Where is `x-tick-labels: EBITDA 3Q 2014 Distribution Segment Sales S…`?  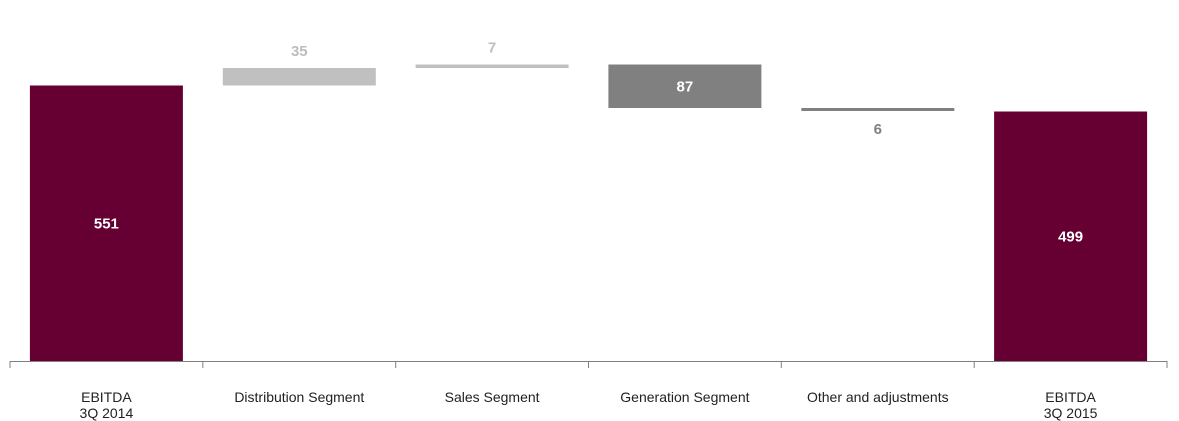
x-tick-labels: EBITDA 3Q 2014 Distribution Segment Sales S… is located at coordinates (589, 405).